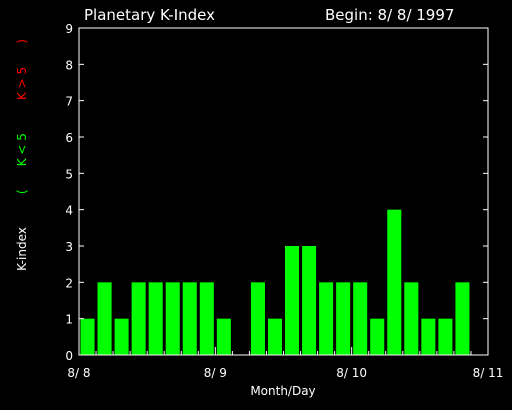 This screenshot has height=410, width=512. What do you see at coordinates (69, 102) in the screenshot?
I see `y-tick-label: 7` at bounding box center [69, 102].